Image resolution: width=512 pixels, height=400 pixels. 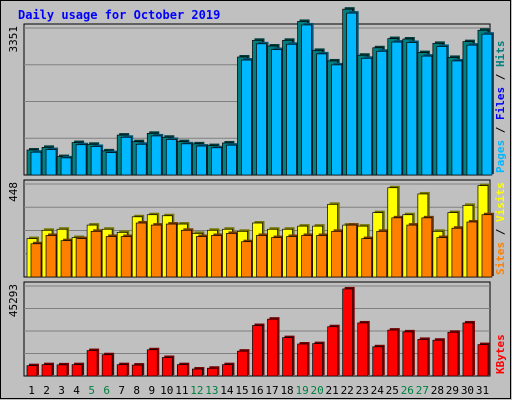 What do you see at coordinates (256, 390) in the screenshot?
I see `x-tick-label-day-16: 16` at bounding box center [256, 390].